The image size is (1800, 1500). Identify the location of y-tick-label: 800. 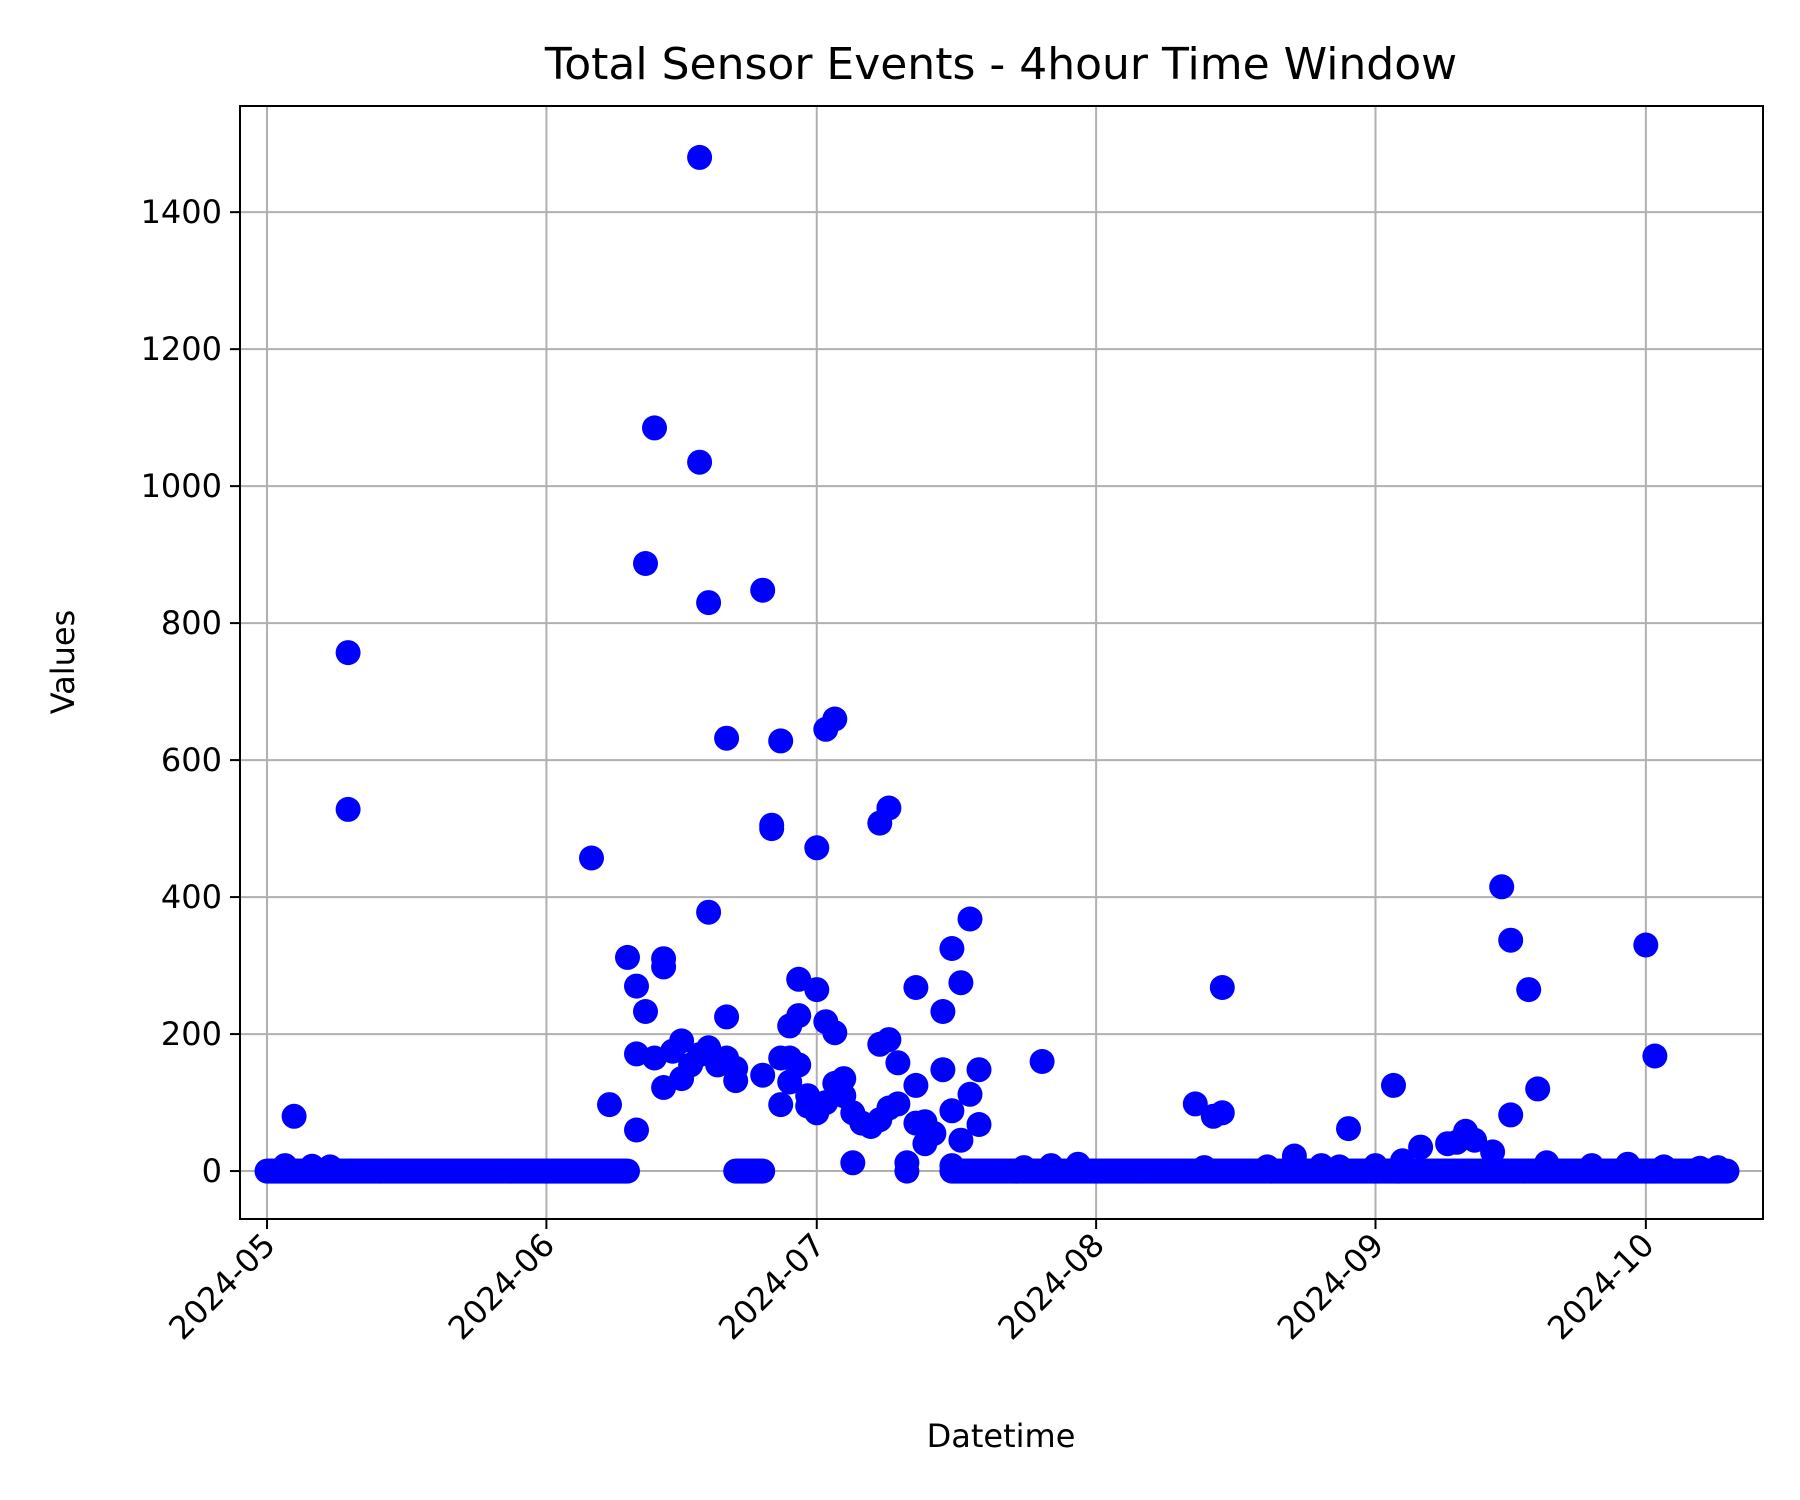
(191, 623).